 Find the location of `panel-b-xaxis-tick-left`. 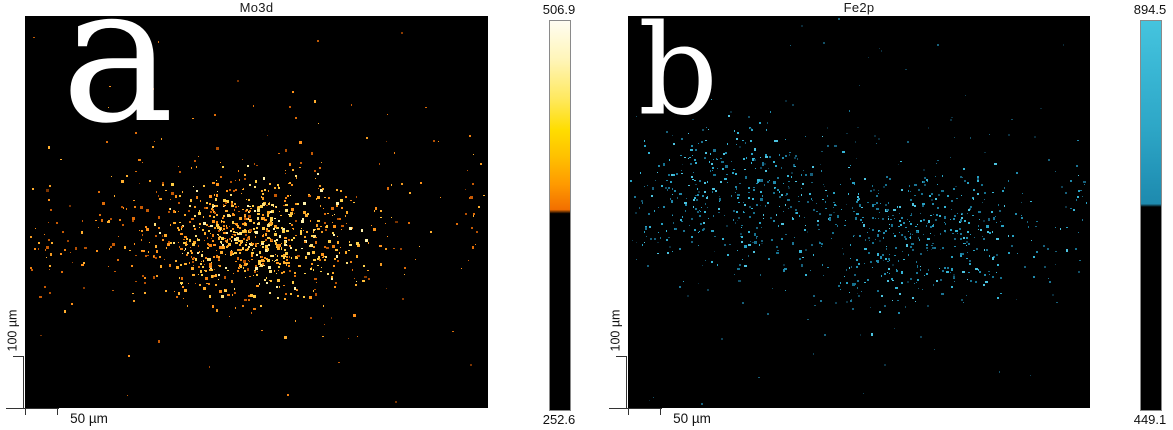

panel-b-xaxis-tick-left is located at coordinates (628, 412).